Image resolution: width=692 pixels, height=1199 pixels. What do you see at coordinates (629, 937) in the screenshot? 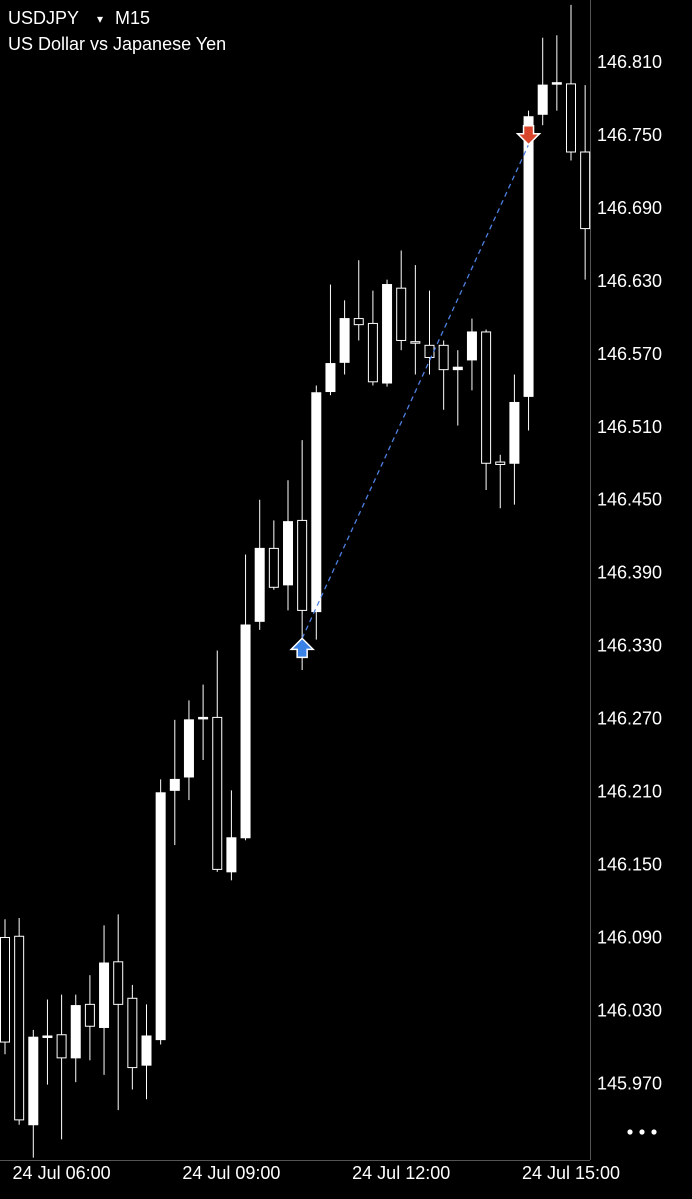
I see `y-tick-label: 146.090` at bounding box center [629, 937].